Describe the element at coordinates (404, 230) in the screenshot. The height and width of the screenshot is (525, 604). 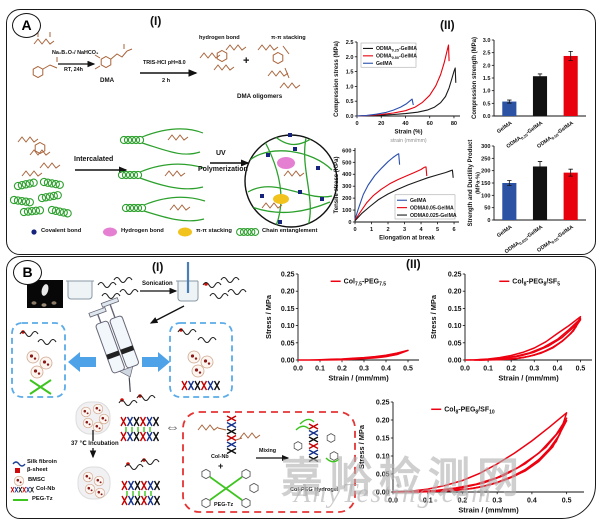
I see `svg-text: 3` at that location.